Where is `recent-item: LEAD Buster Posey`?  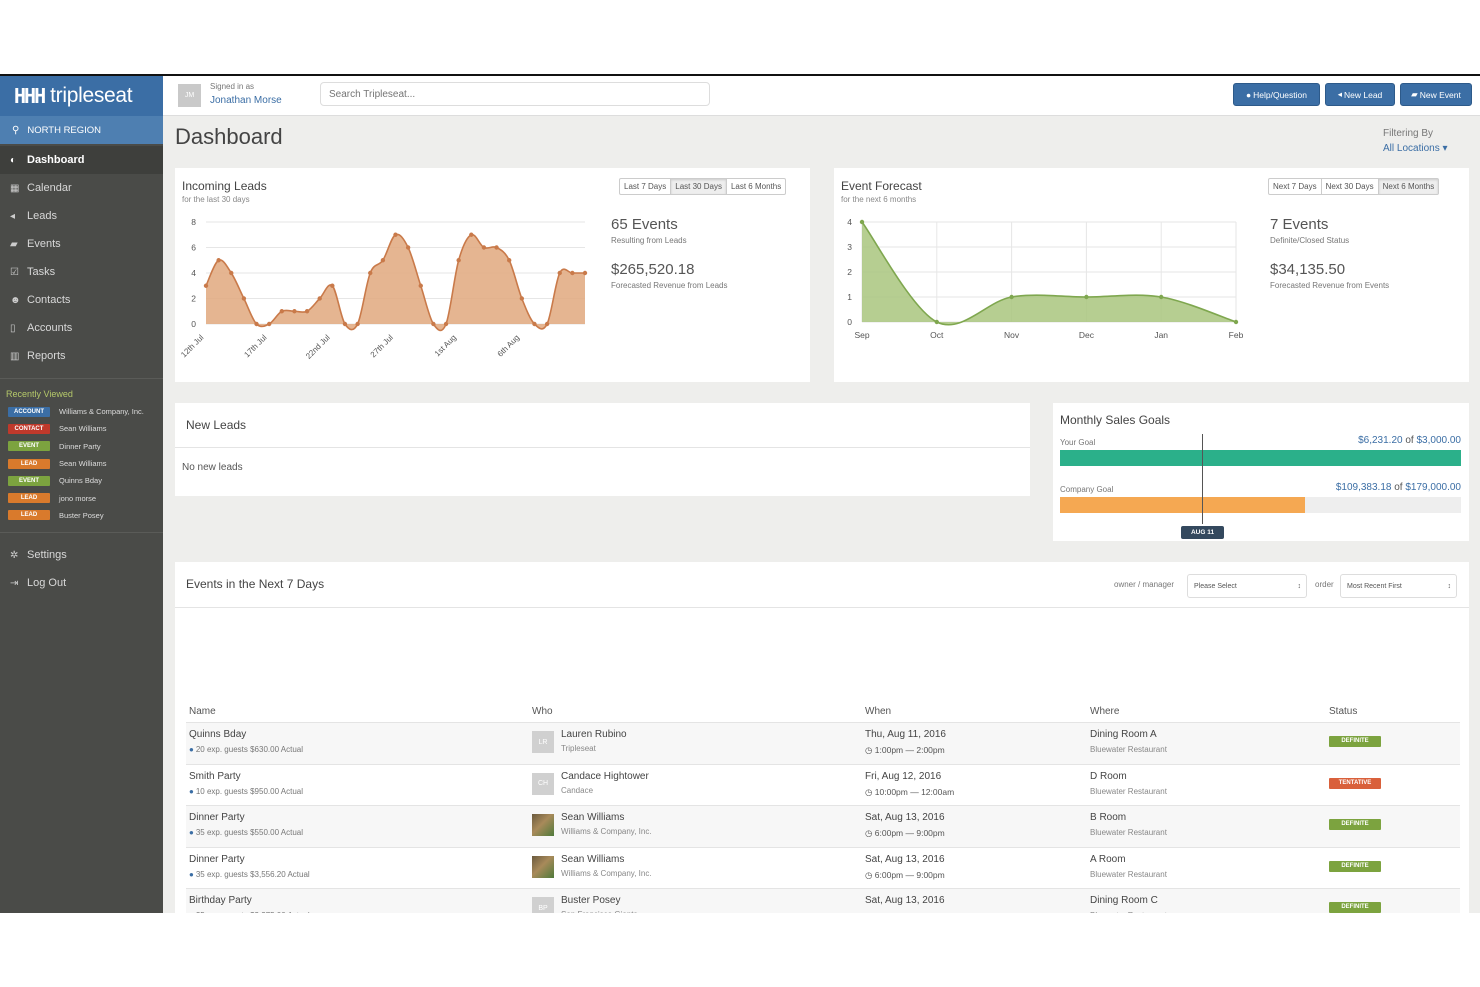 recent-item: LEAD Buster Posey is located at coordinates (81, 515).